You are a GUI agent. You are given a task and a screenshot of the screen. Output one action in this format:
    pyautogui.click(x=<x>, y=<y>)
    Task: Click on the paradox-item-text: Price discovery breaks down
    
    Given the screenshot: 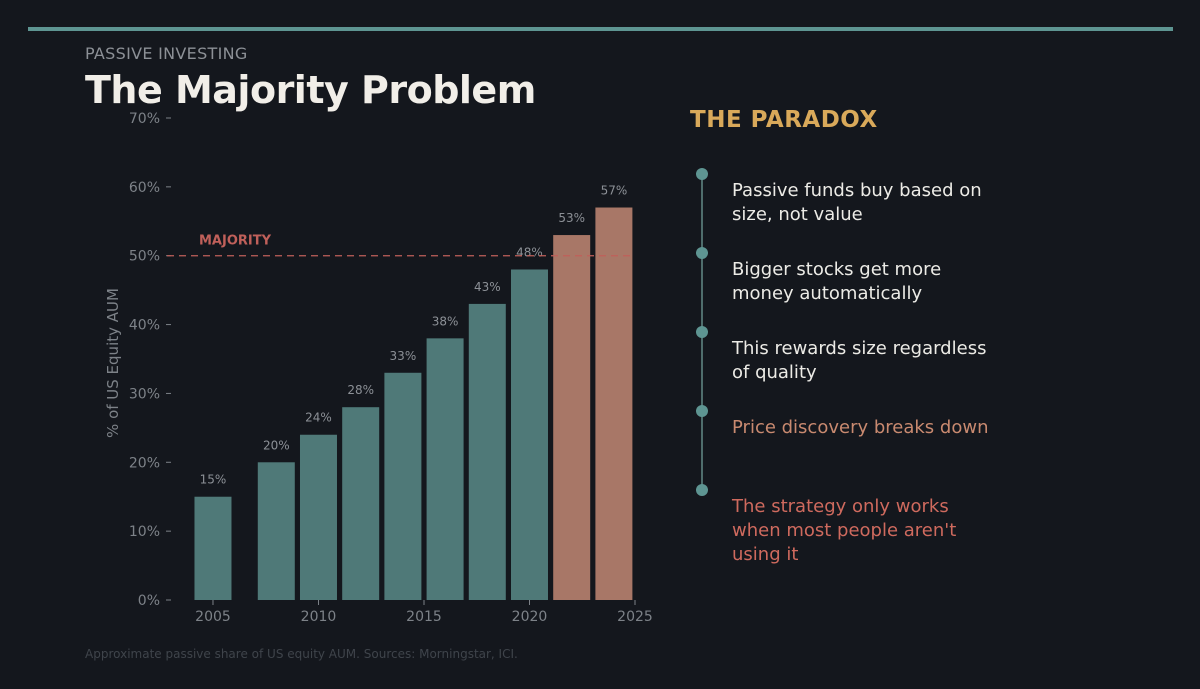 What is the action you would take?
    pyautogui.click(x=860, y=427)
    